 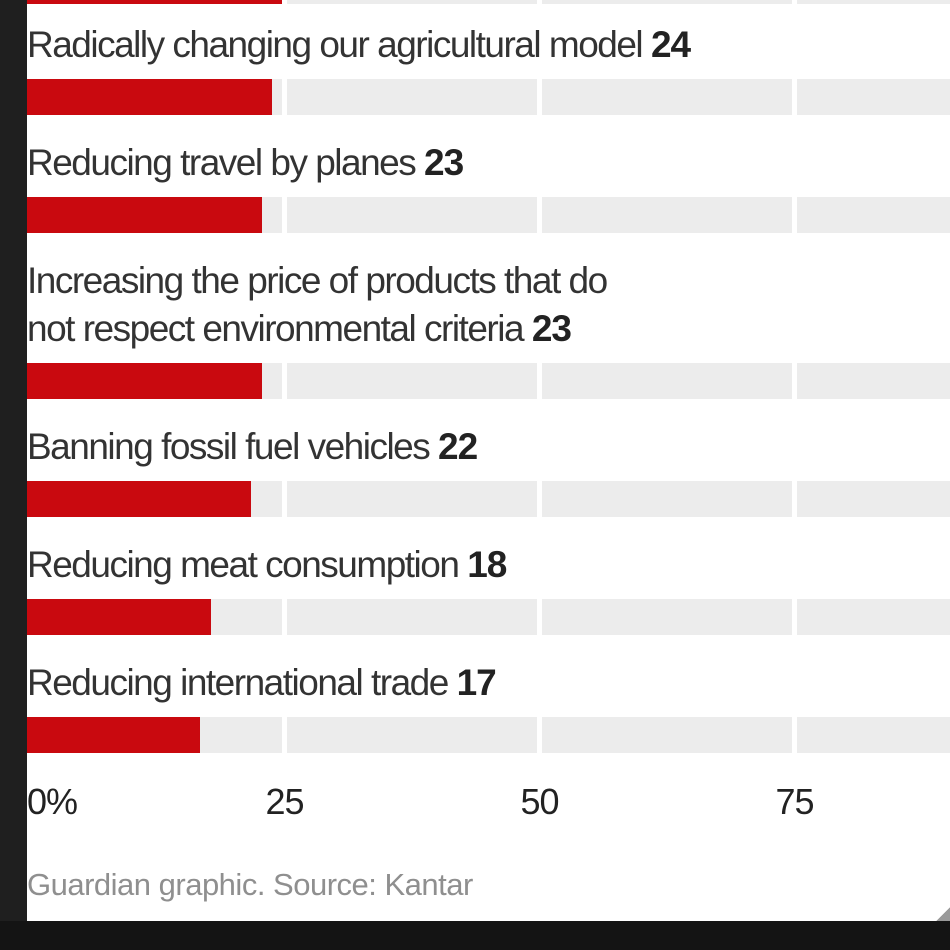 What do you see at coordinates (539, 801) in the screenshot?
I see `x-axis-tick: 50` at bounding box center [539, 801].